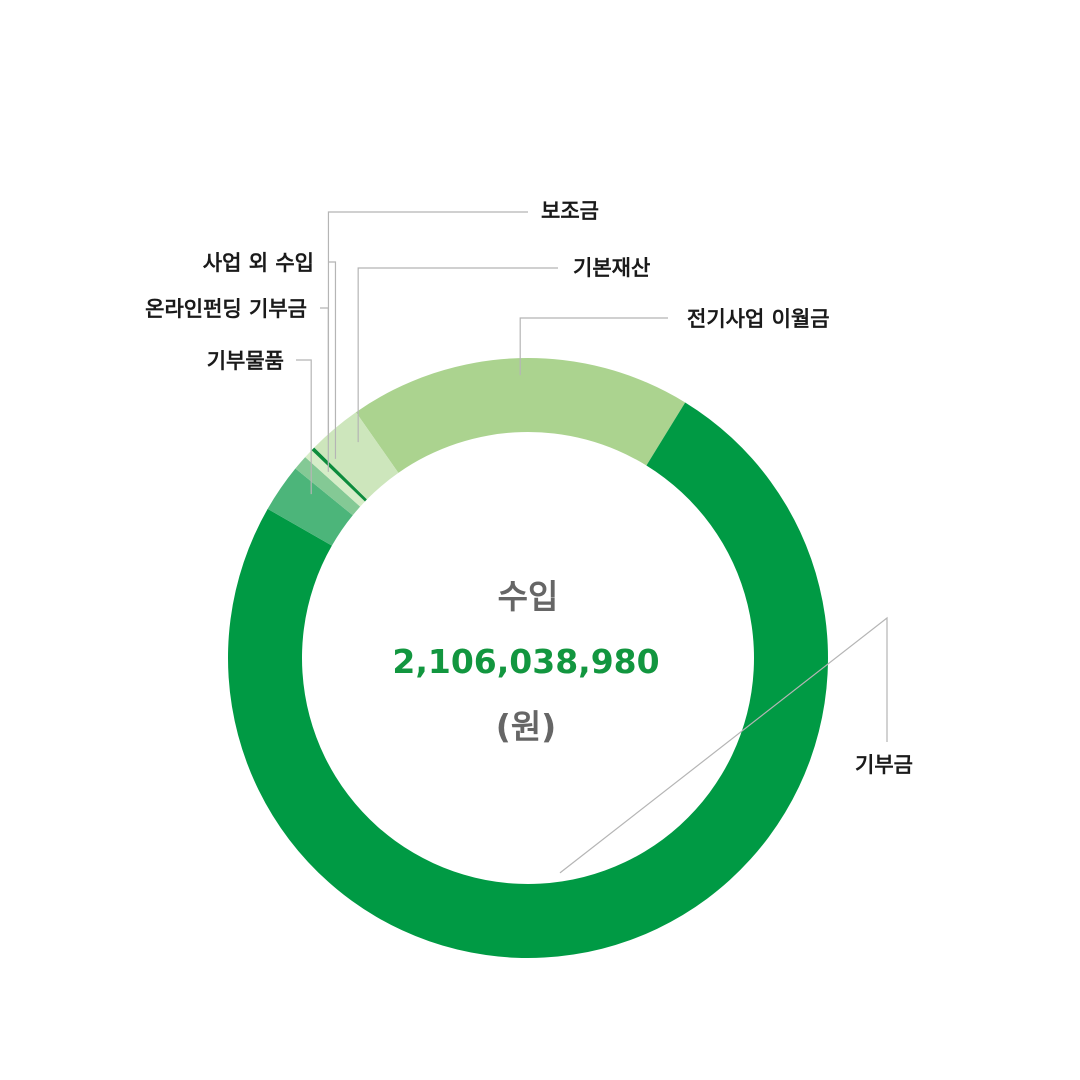  I want to click on center-unit: (원), so click(526, 726).